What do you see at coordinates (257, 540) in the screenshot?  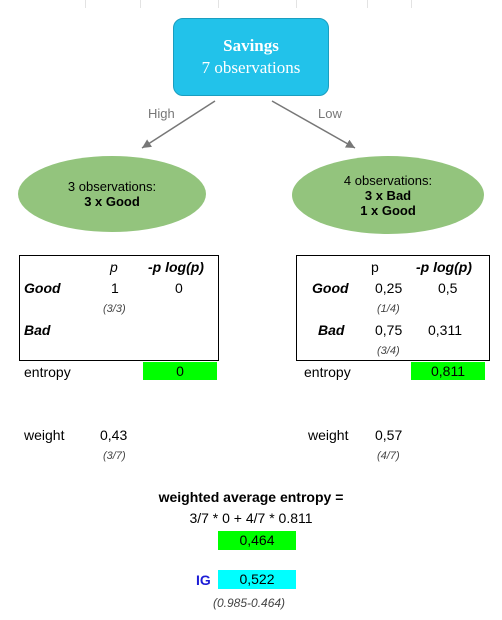 I see `weighted-entropy-result: 0,464` at bounding box center [257, 540].